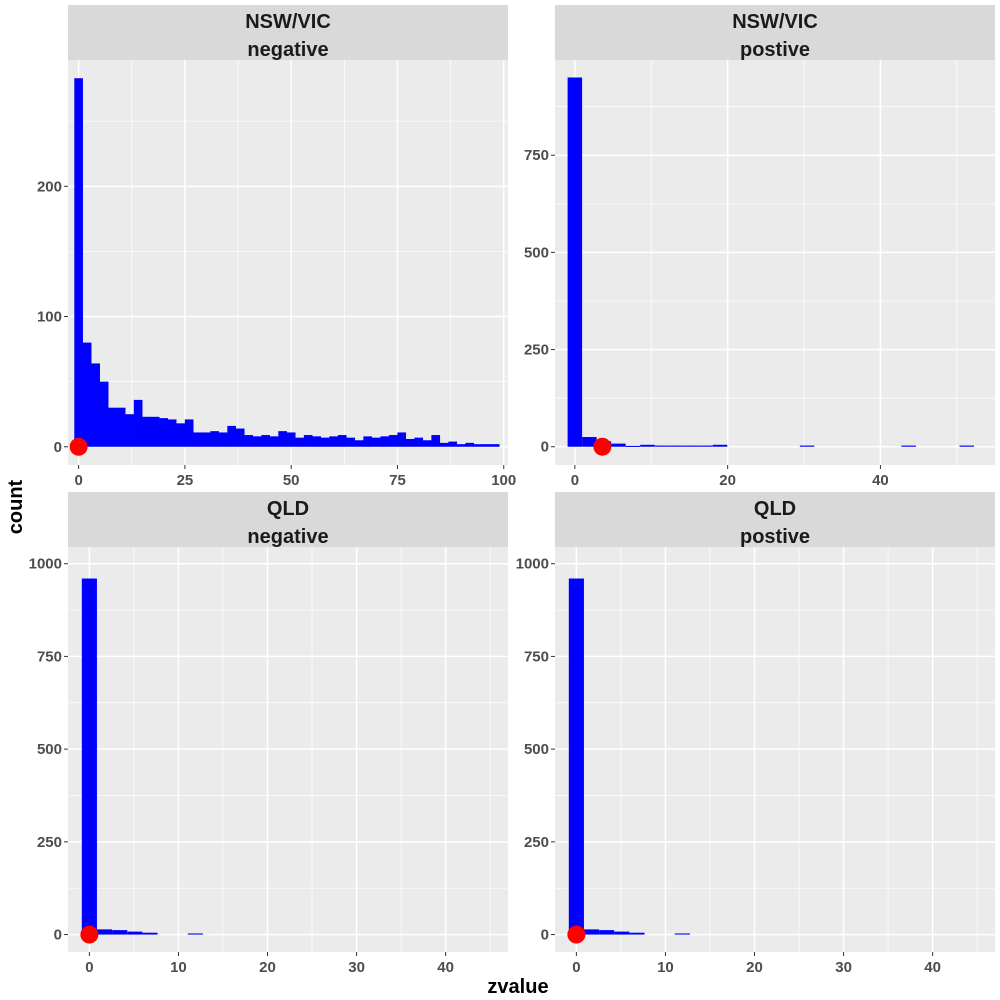 The width and height of the screenshot is (1000, 1000). I want to click on x-tick-label: 25, so click(185, 480).